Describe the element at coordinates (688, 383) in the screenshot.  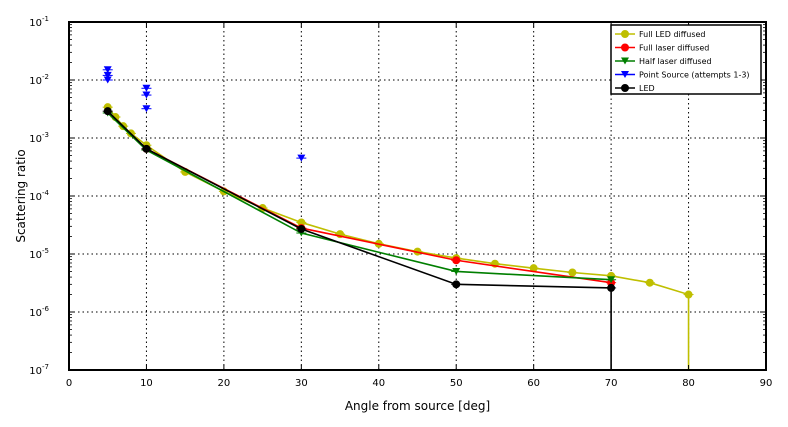
I see `x-tick-label: 80` at that location.